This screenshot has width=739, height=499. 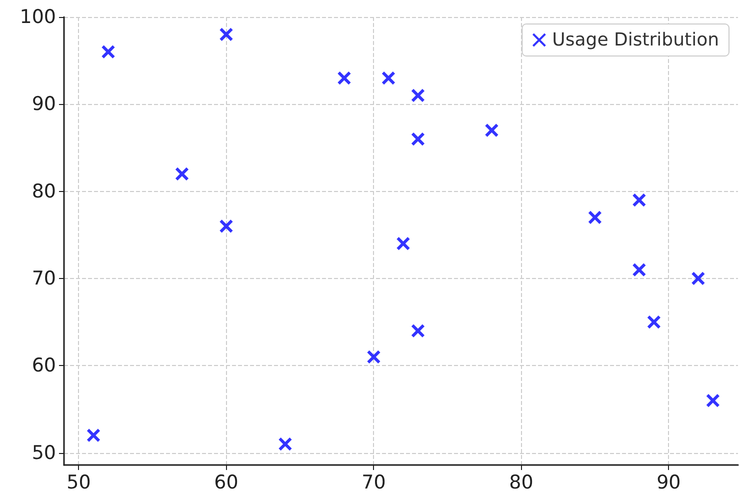 What do you see at coordinates (44, 278) in the screenshot?
I see `y-tick-label: 70` at bounding box center [44, 278].